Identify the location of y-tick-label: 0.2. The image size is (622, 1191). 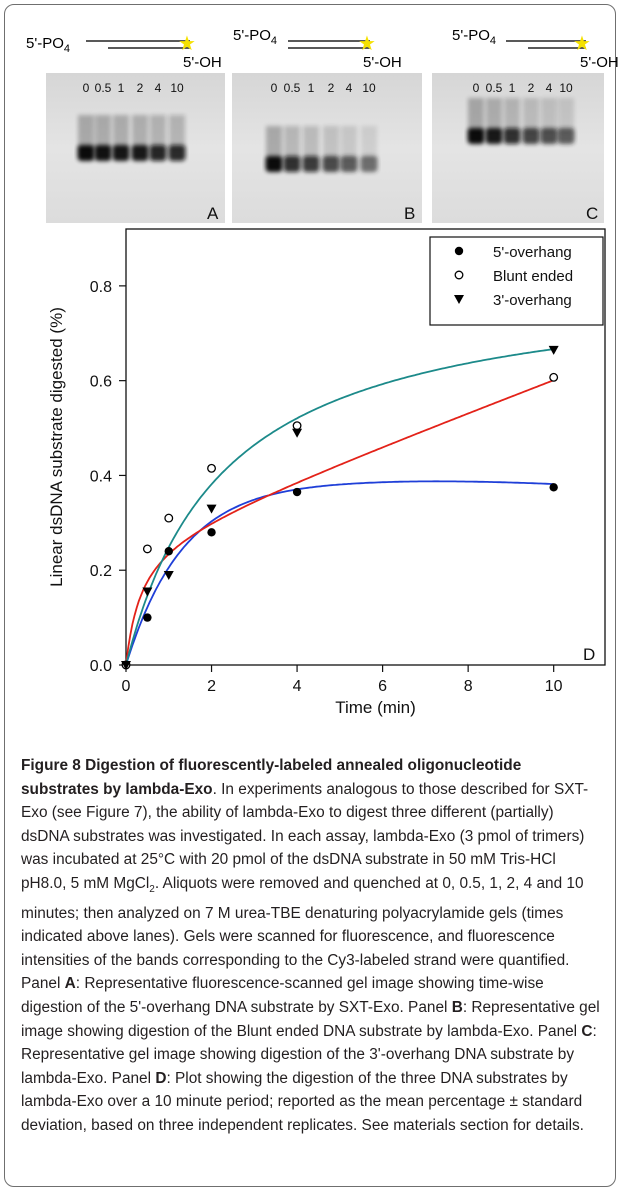
(101, 571).